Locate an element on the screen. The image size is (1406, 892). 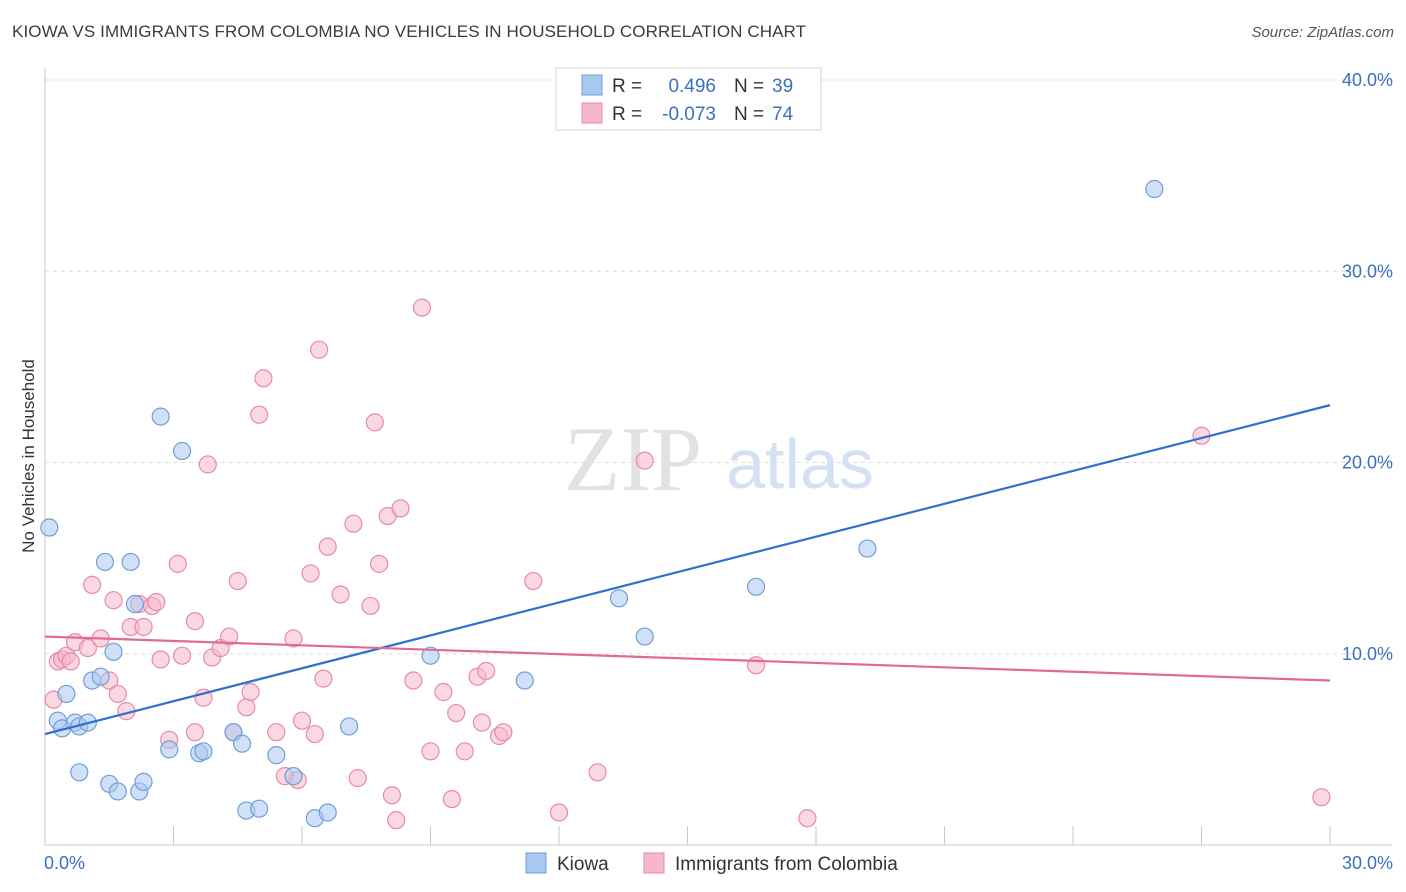
stats-swatch-colombia is located at coordinates (592, 113).